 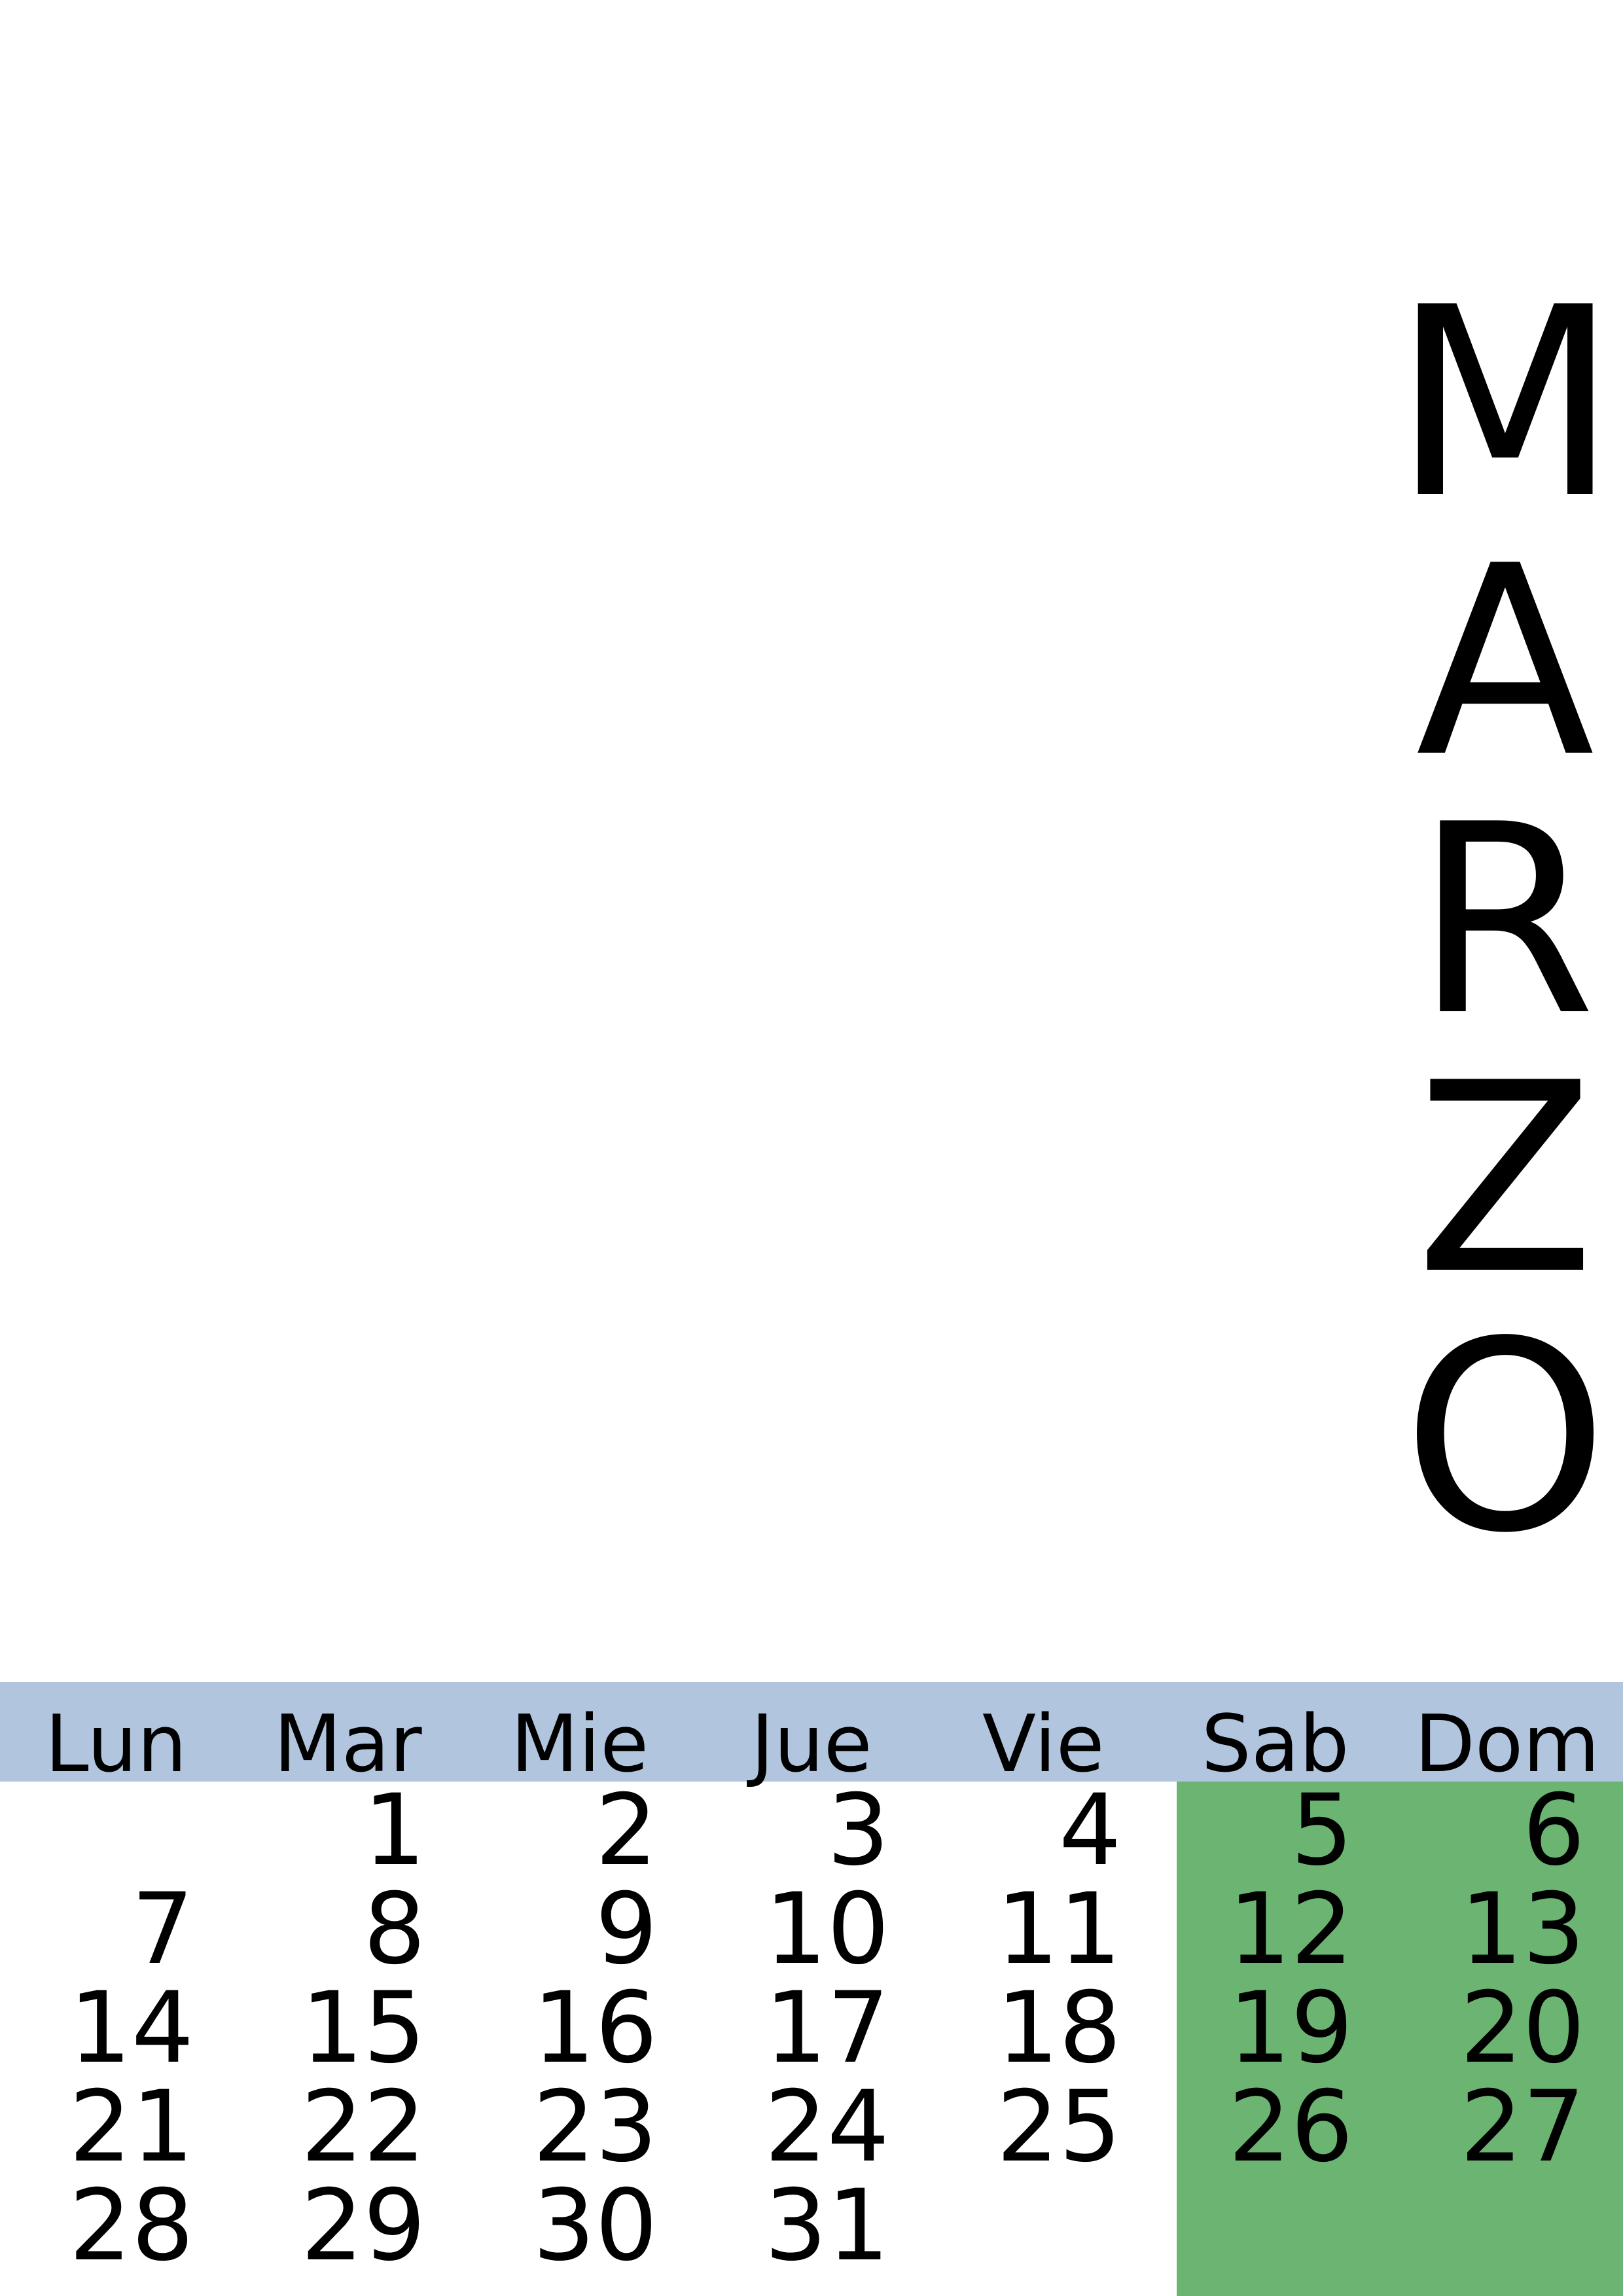 What do you see at coordinates (131, 2028) in the screenshot?
I see `day-cell: 14` at bounding box center [131, 2028].